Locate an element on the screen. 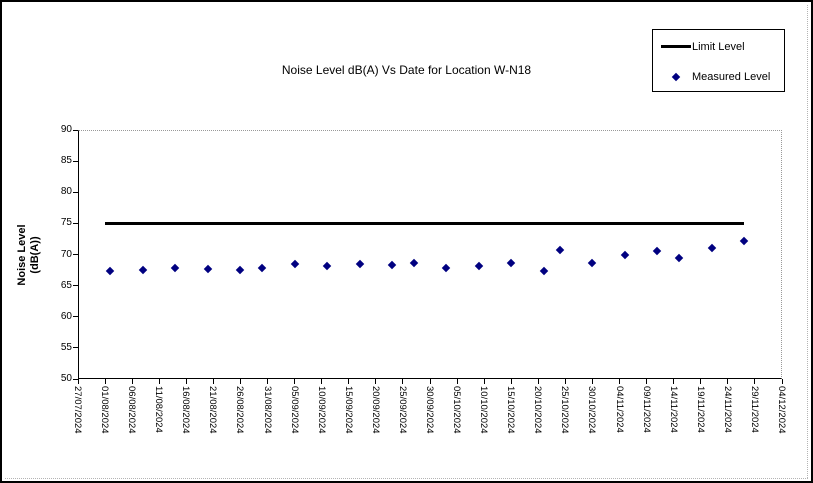  diamond-marker-icon is located at coordinates (676, 76).